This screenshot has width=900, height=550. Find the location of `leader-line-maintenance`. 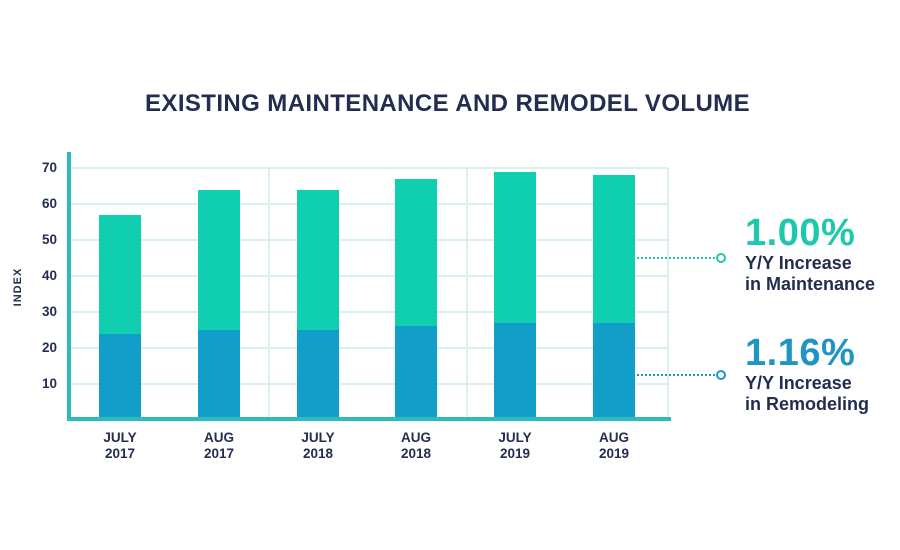

leader-line-maintenance is located at coordinates (676, 258).